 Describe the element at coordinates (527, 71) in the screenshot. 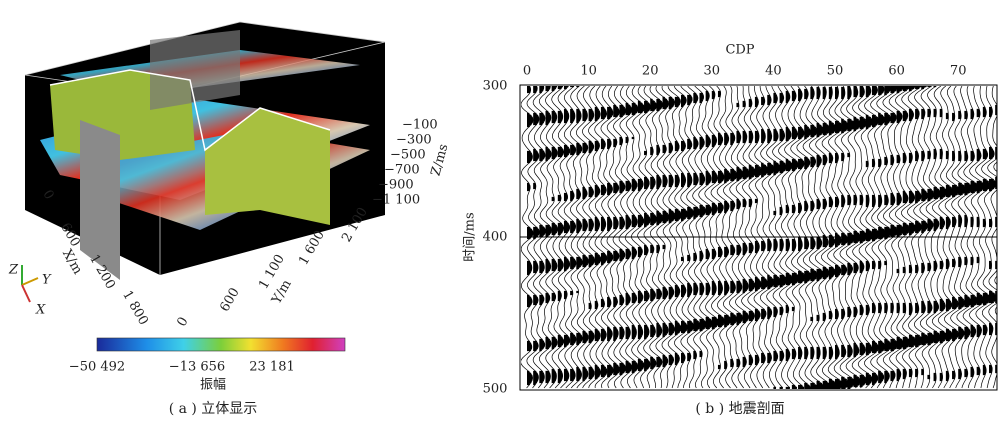

I see `x-tick-label: 0` at that location.